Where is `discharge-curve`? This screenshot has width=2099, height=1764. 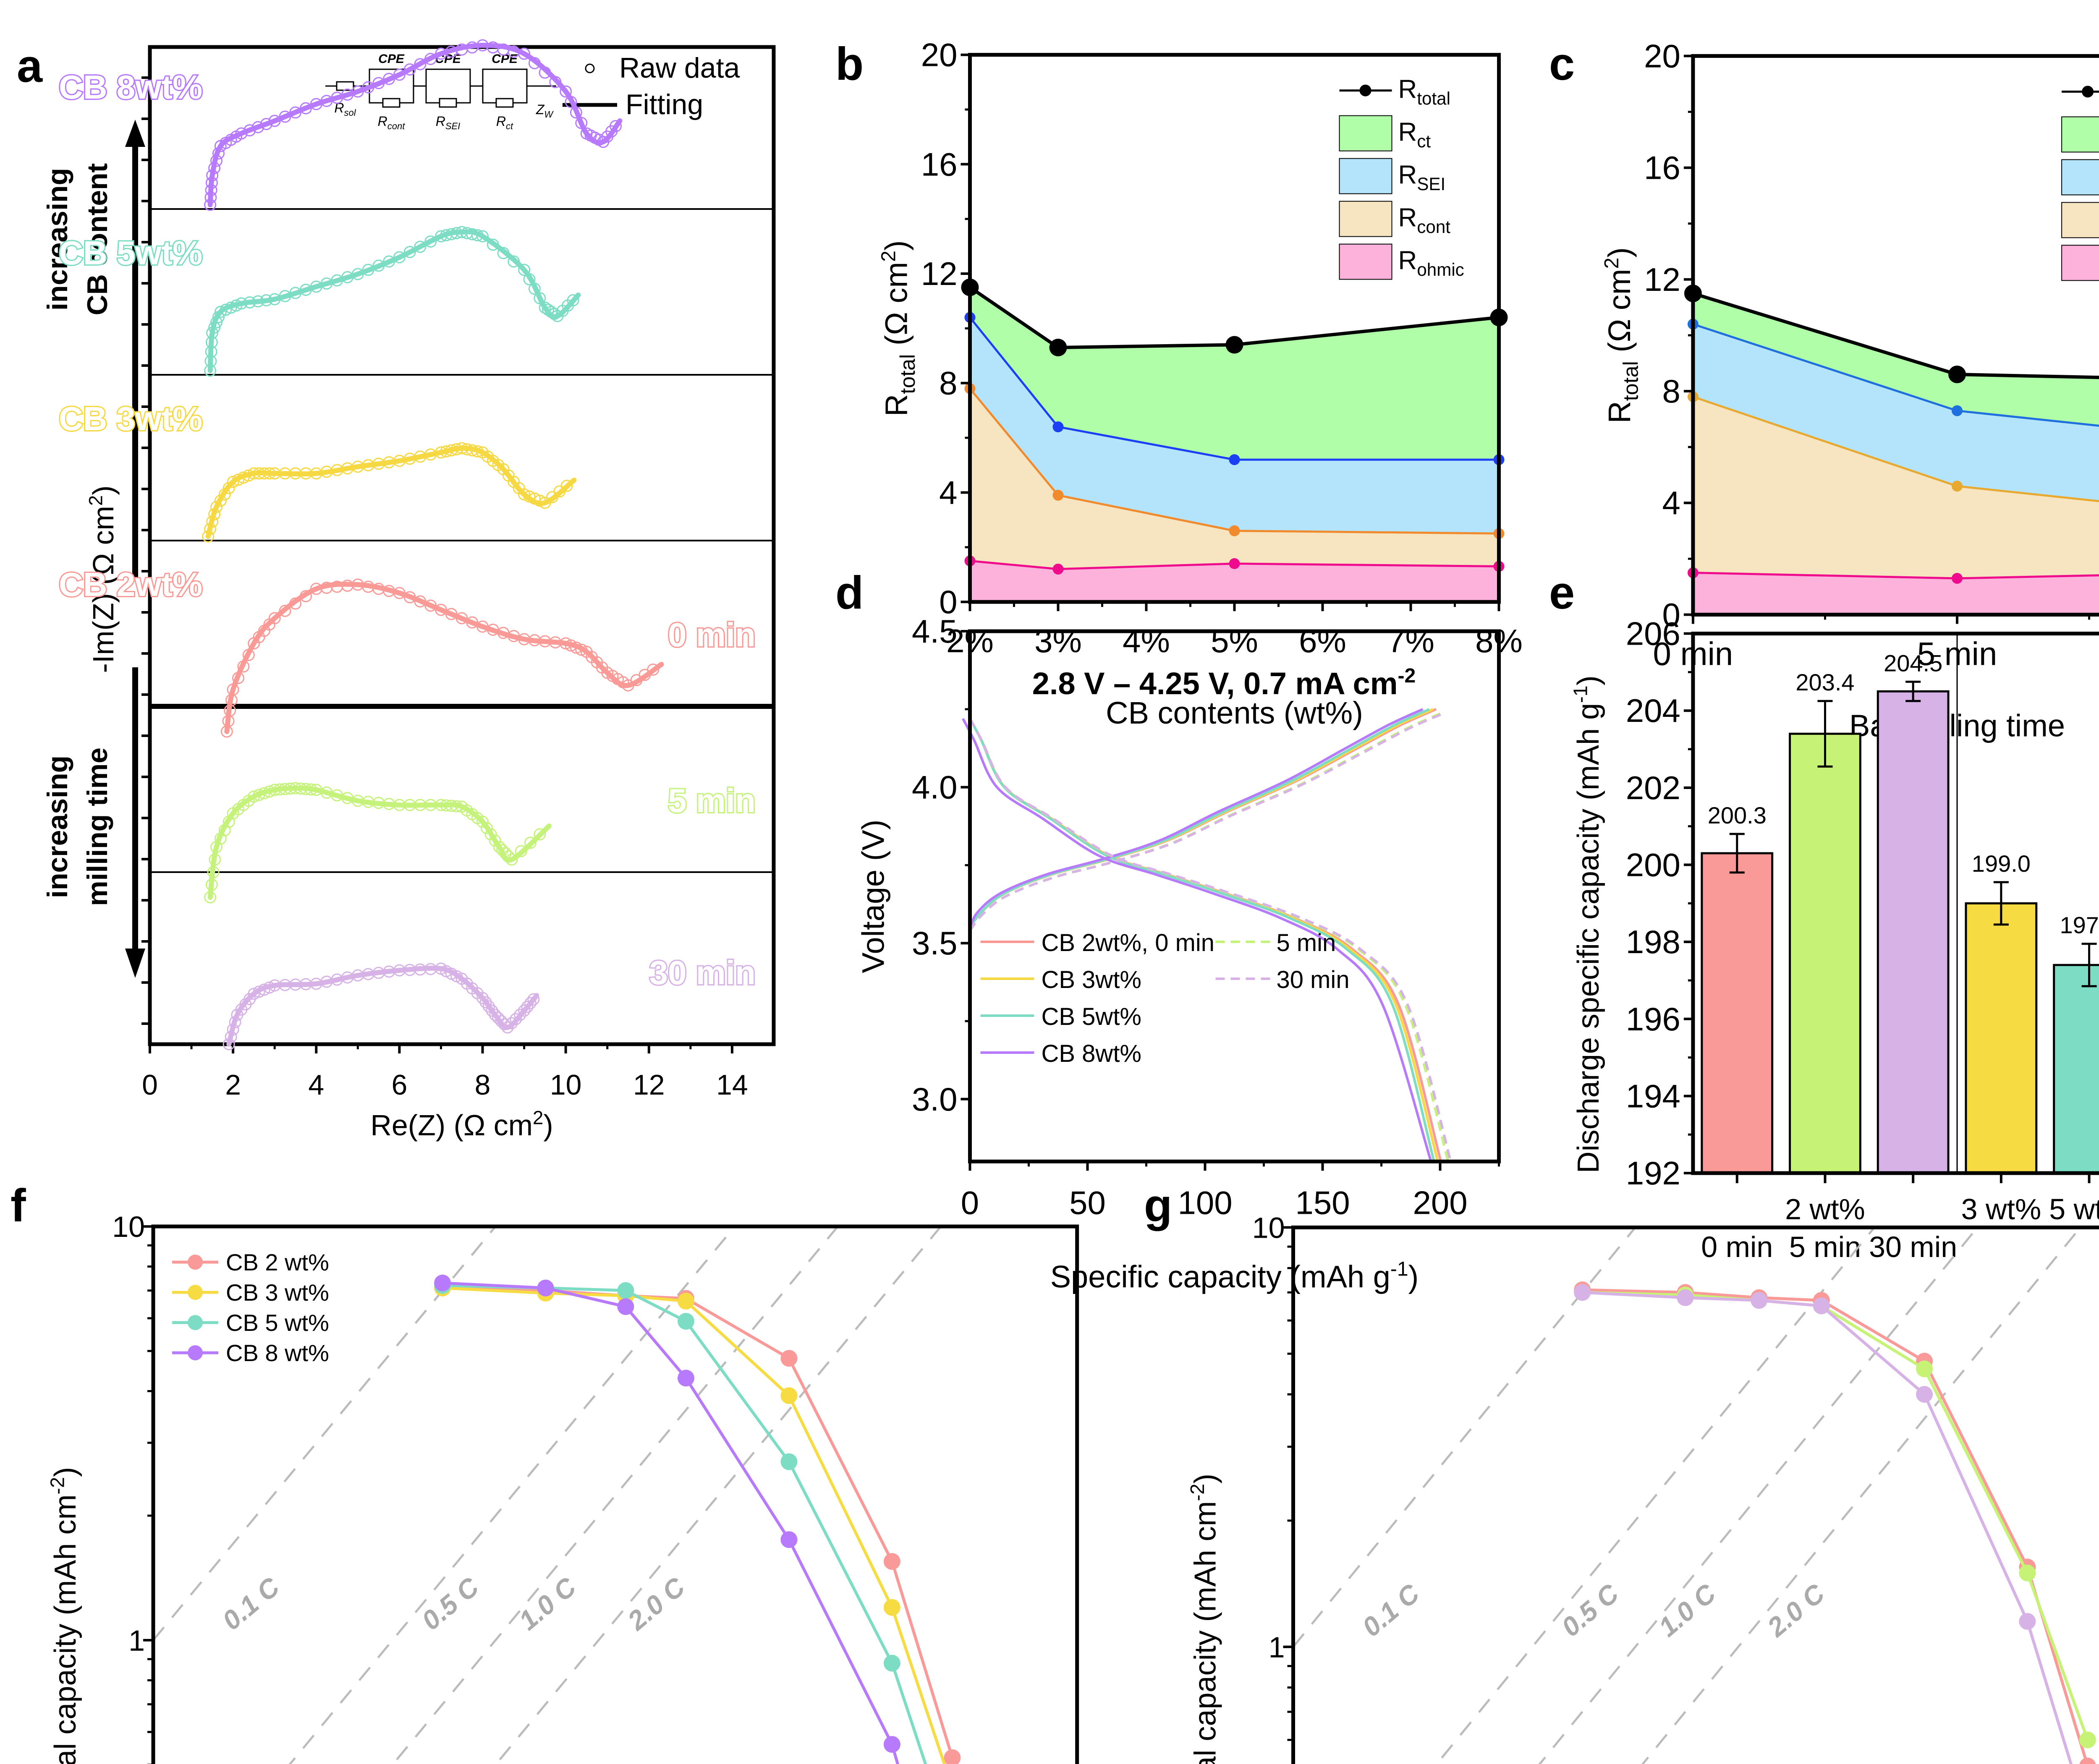
discharge-curve is located at coordinates (1197, 940).